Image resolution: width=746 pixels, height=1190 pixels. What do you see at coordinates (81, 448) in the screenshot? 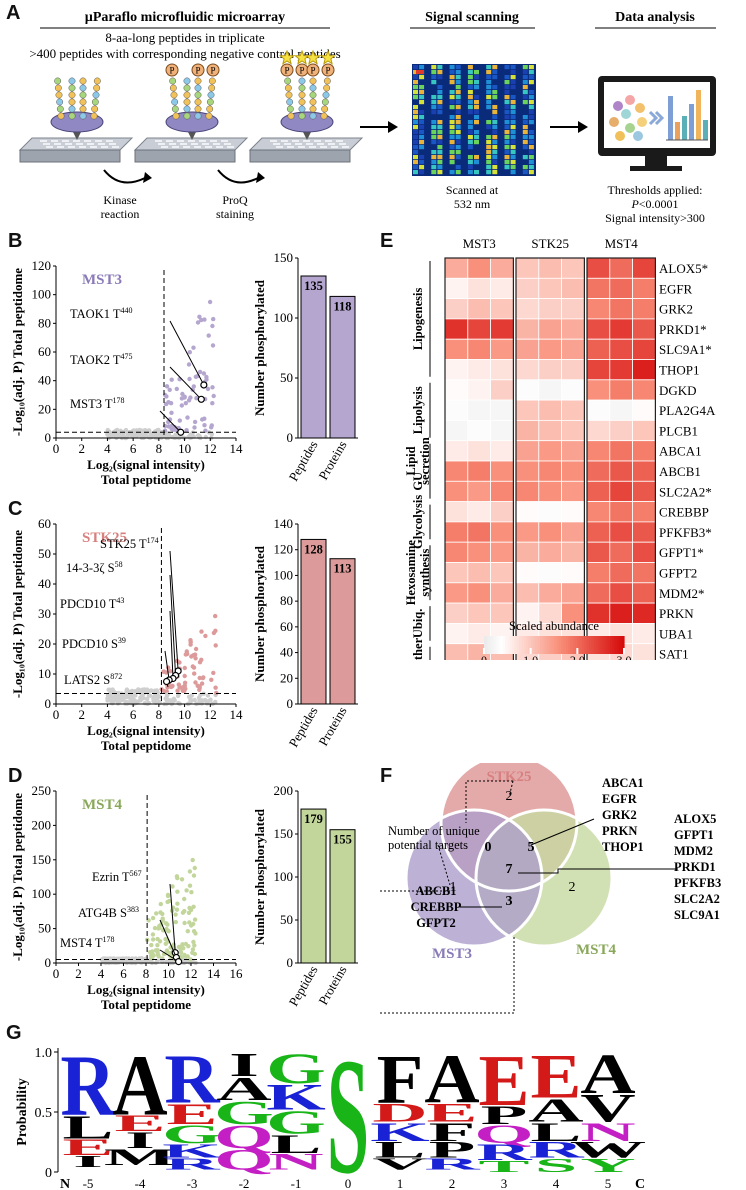
I see `x-tick-label: 2` at bounding box center [81, 448].